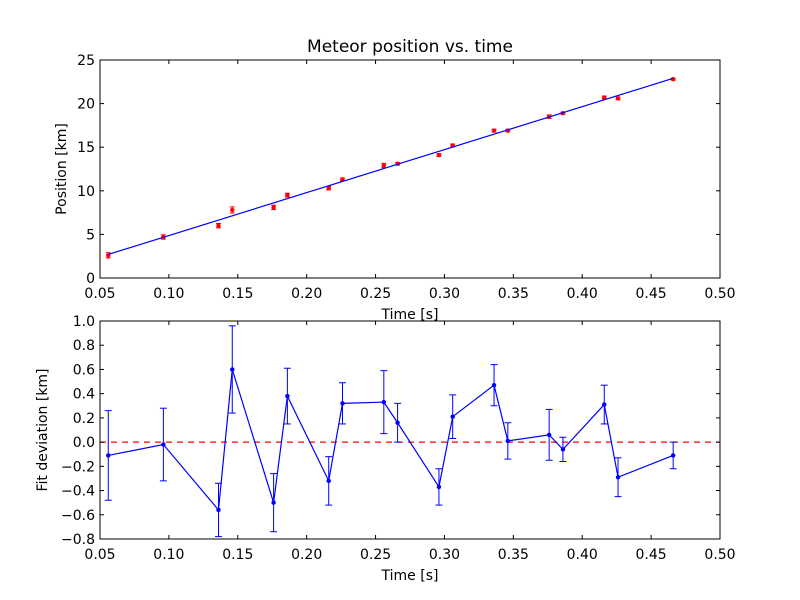 This screenshot has height=600, width=800. Describe the element at coordinates (84, 395) in the screenshot. I see `deviation-ytick-label: 0.4` at that location.